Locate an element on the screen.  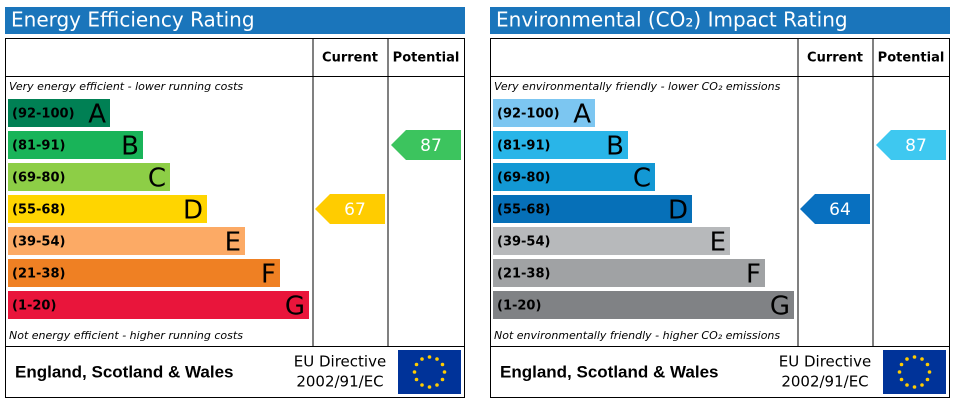
panel-title: Energy Efficiency Rating is located at coordinates (133, 20).